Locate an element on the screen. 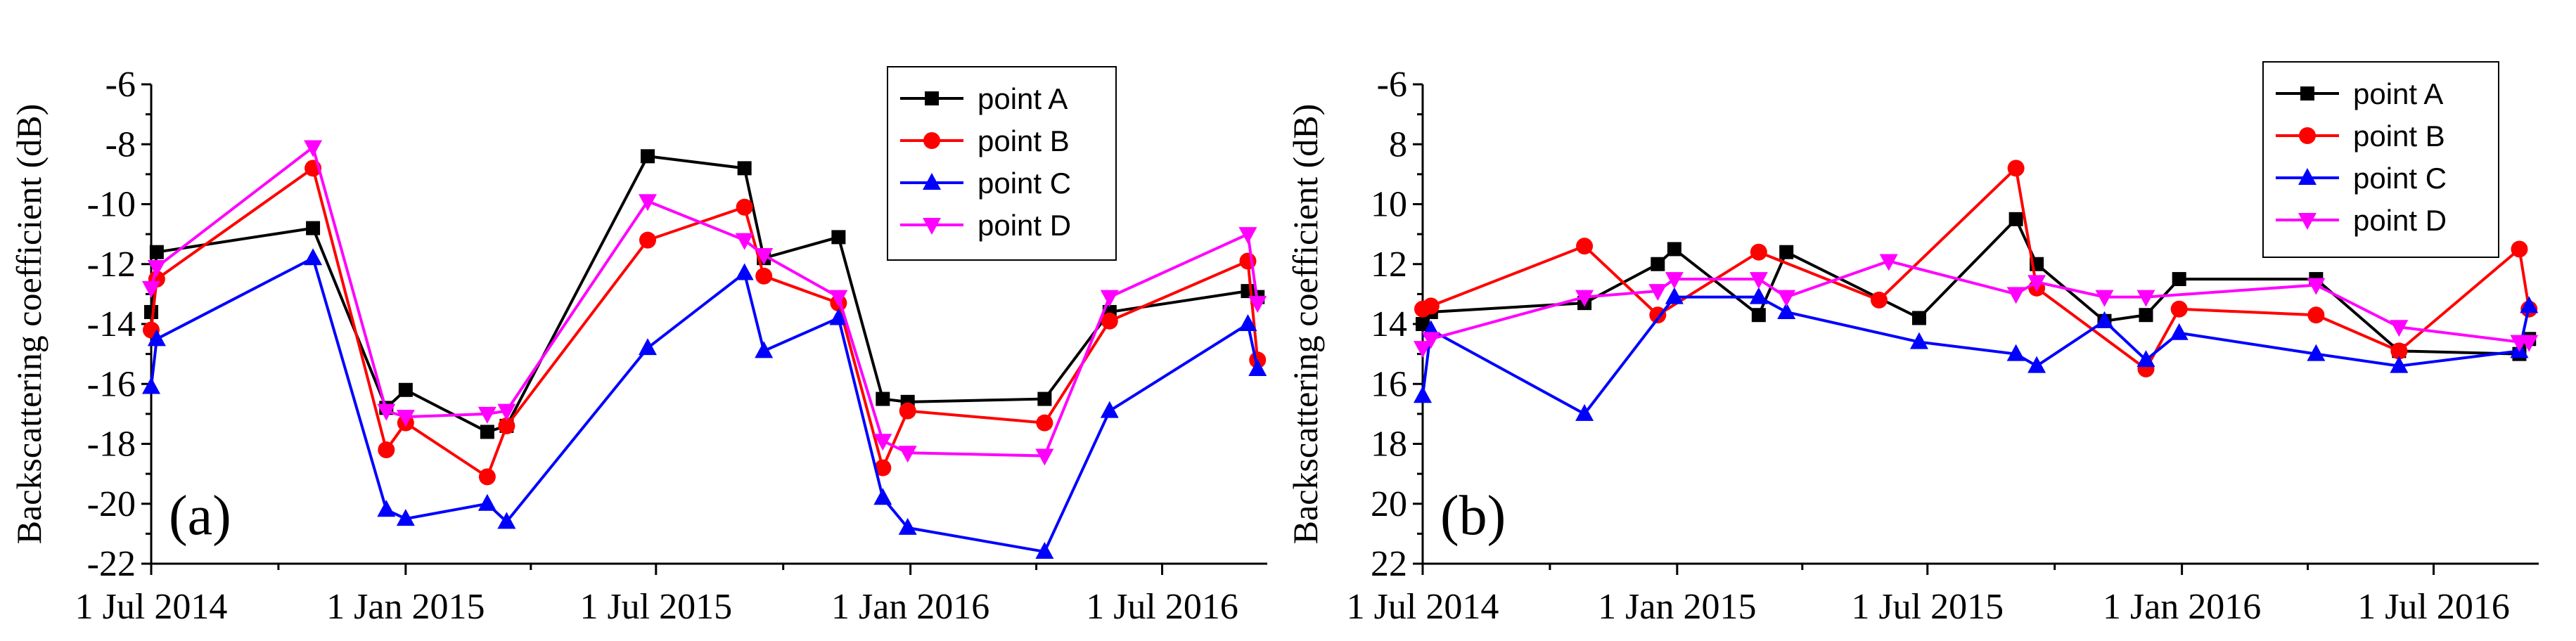  series-point-d is located at coordinates (1976, 306).